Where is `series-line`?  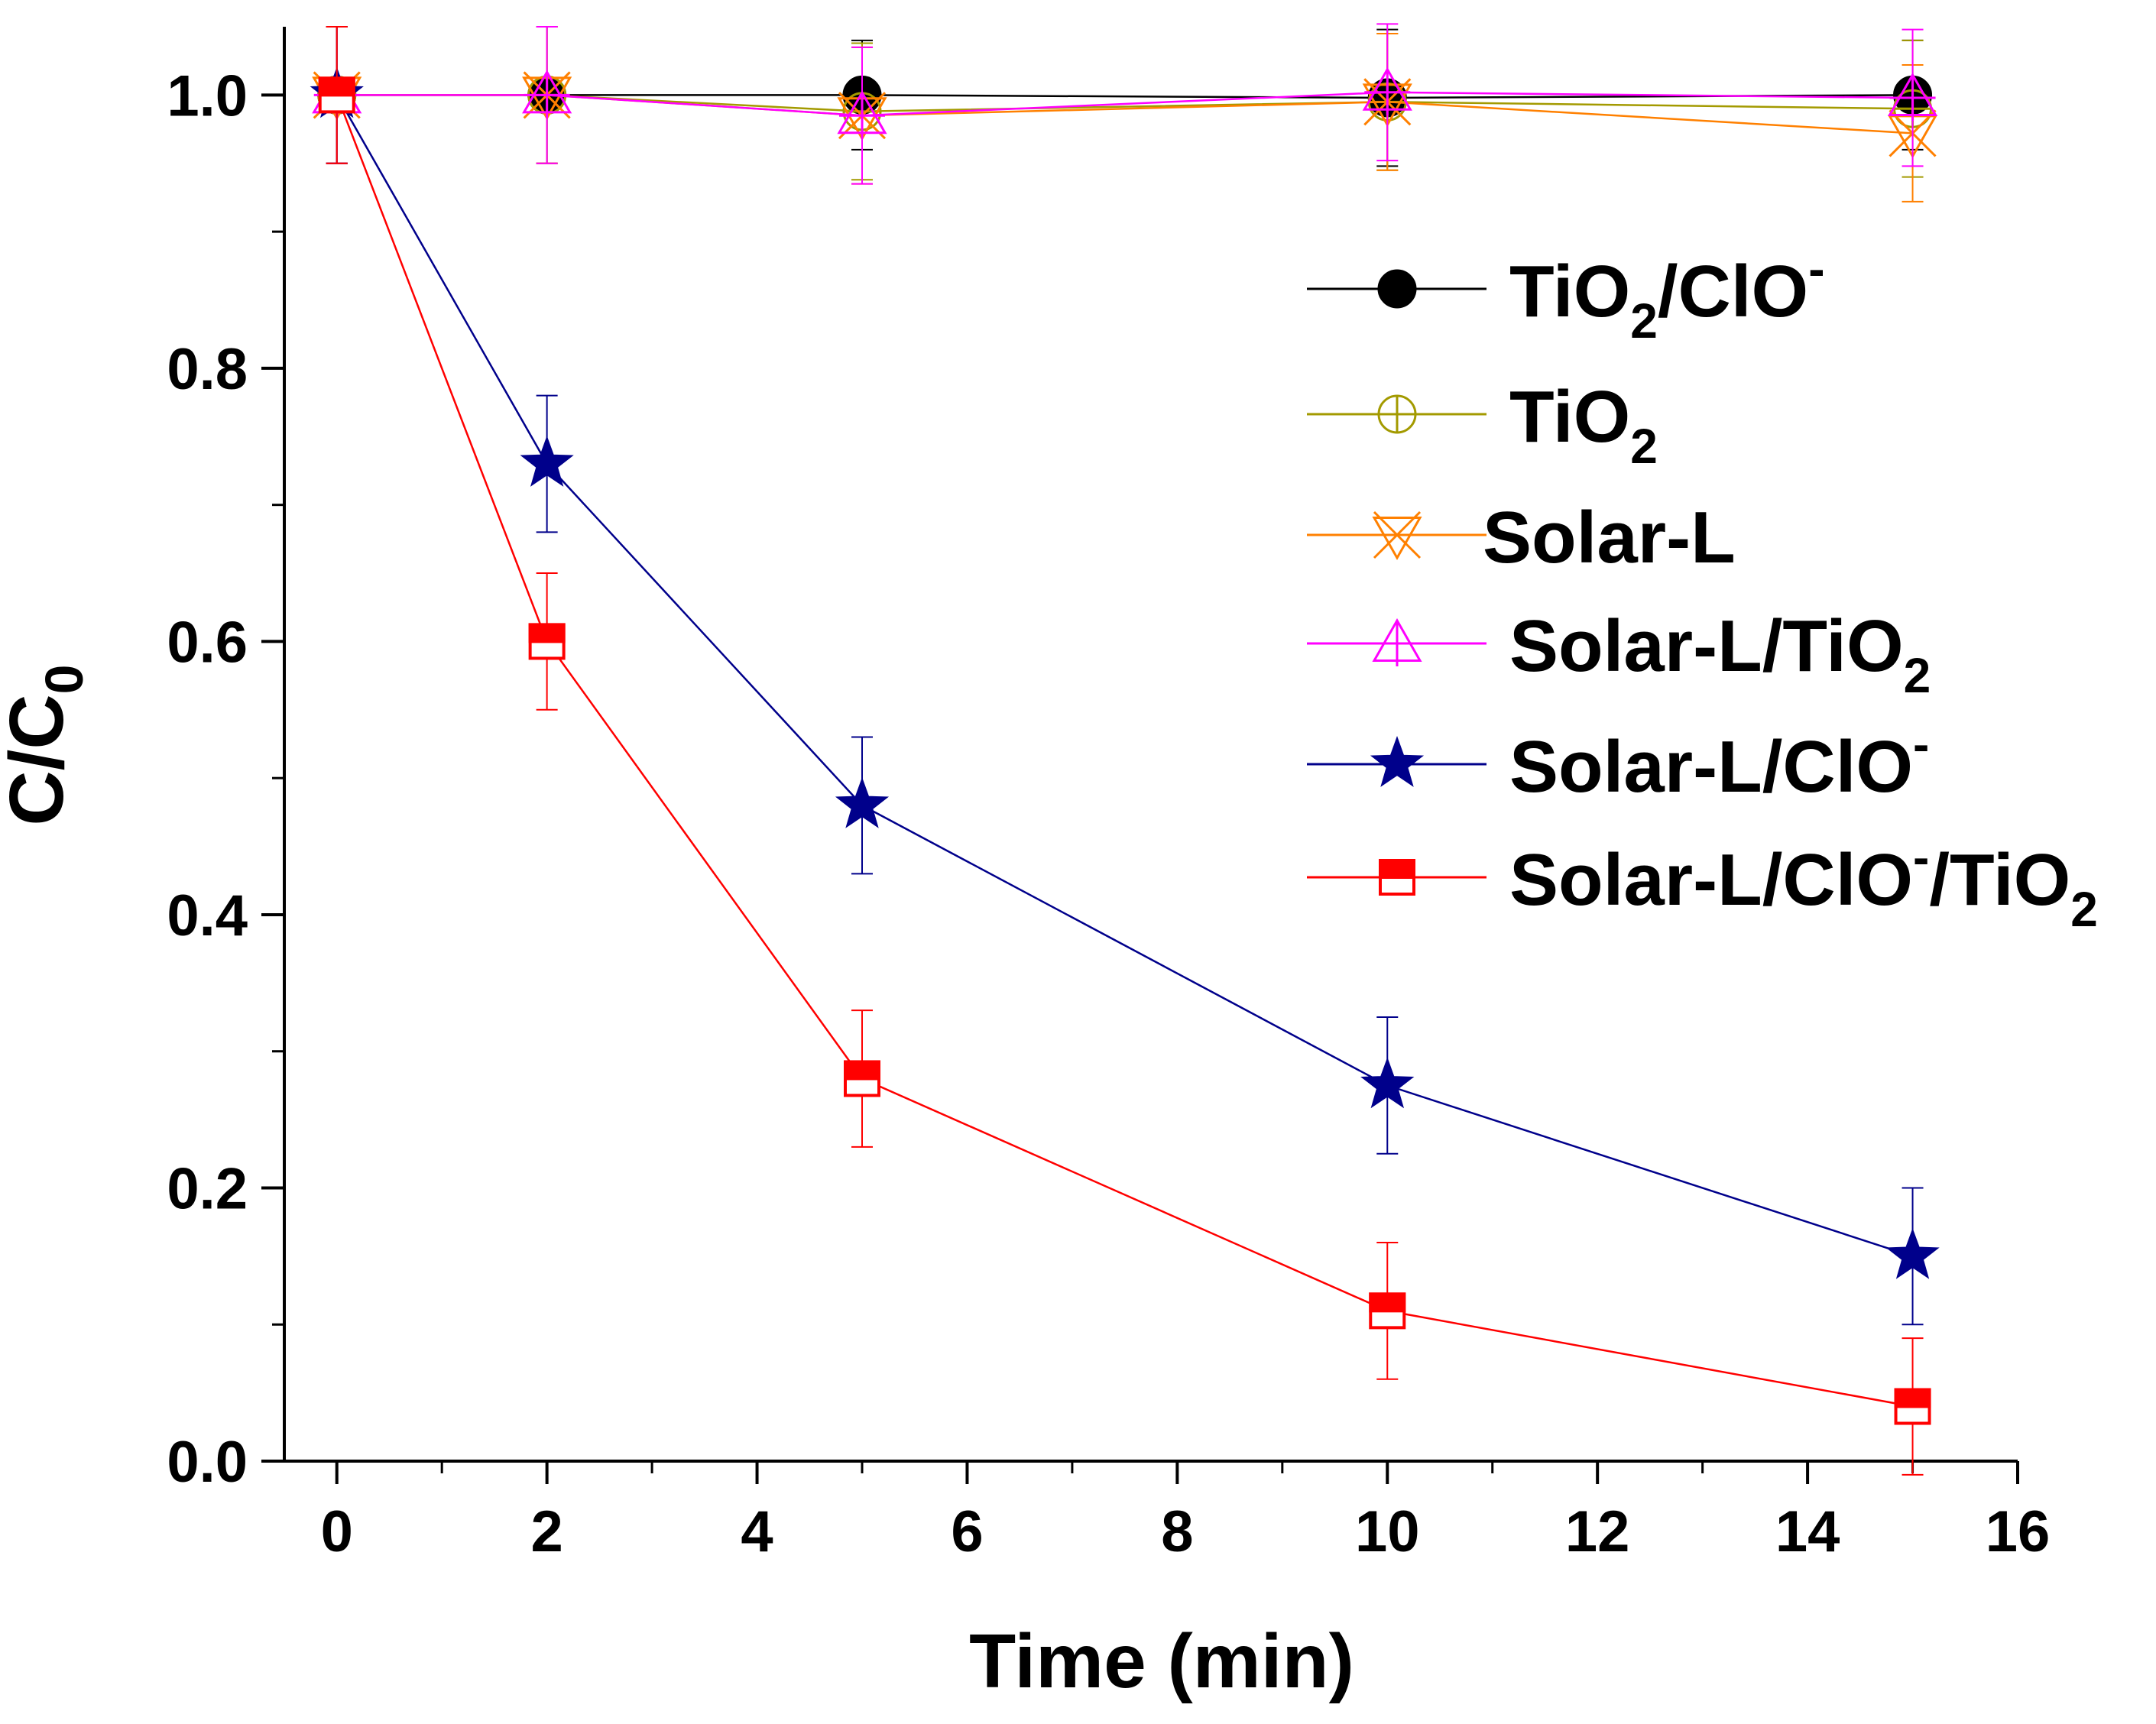
series-line is located at coordinates (1124, 114).